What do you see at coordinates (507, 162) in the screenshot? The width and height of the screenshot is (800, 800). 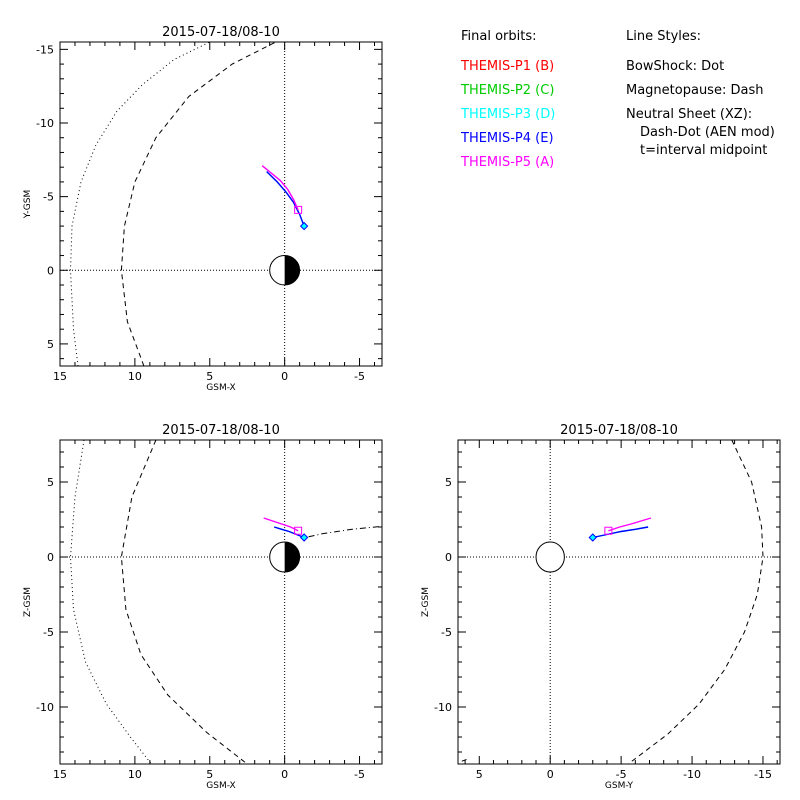 I see `legend-probe-p5: THEMIS-P5 (A)` at bounding box center [507, 162].